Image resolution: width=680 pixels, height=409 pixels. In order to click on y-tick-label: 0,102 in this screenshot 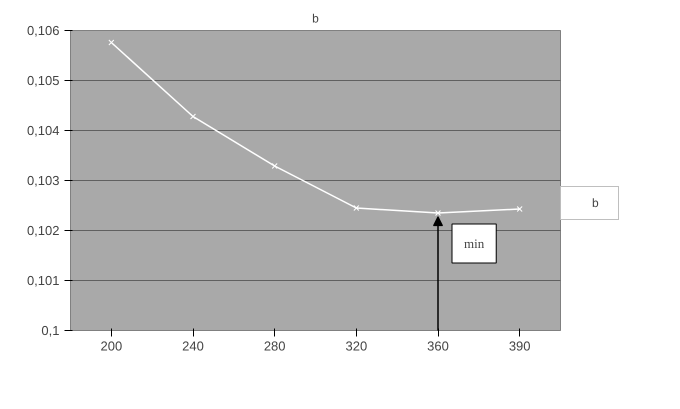, I will do `click(43, 230)`.